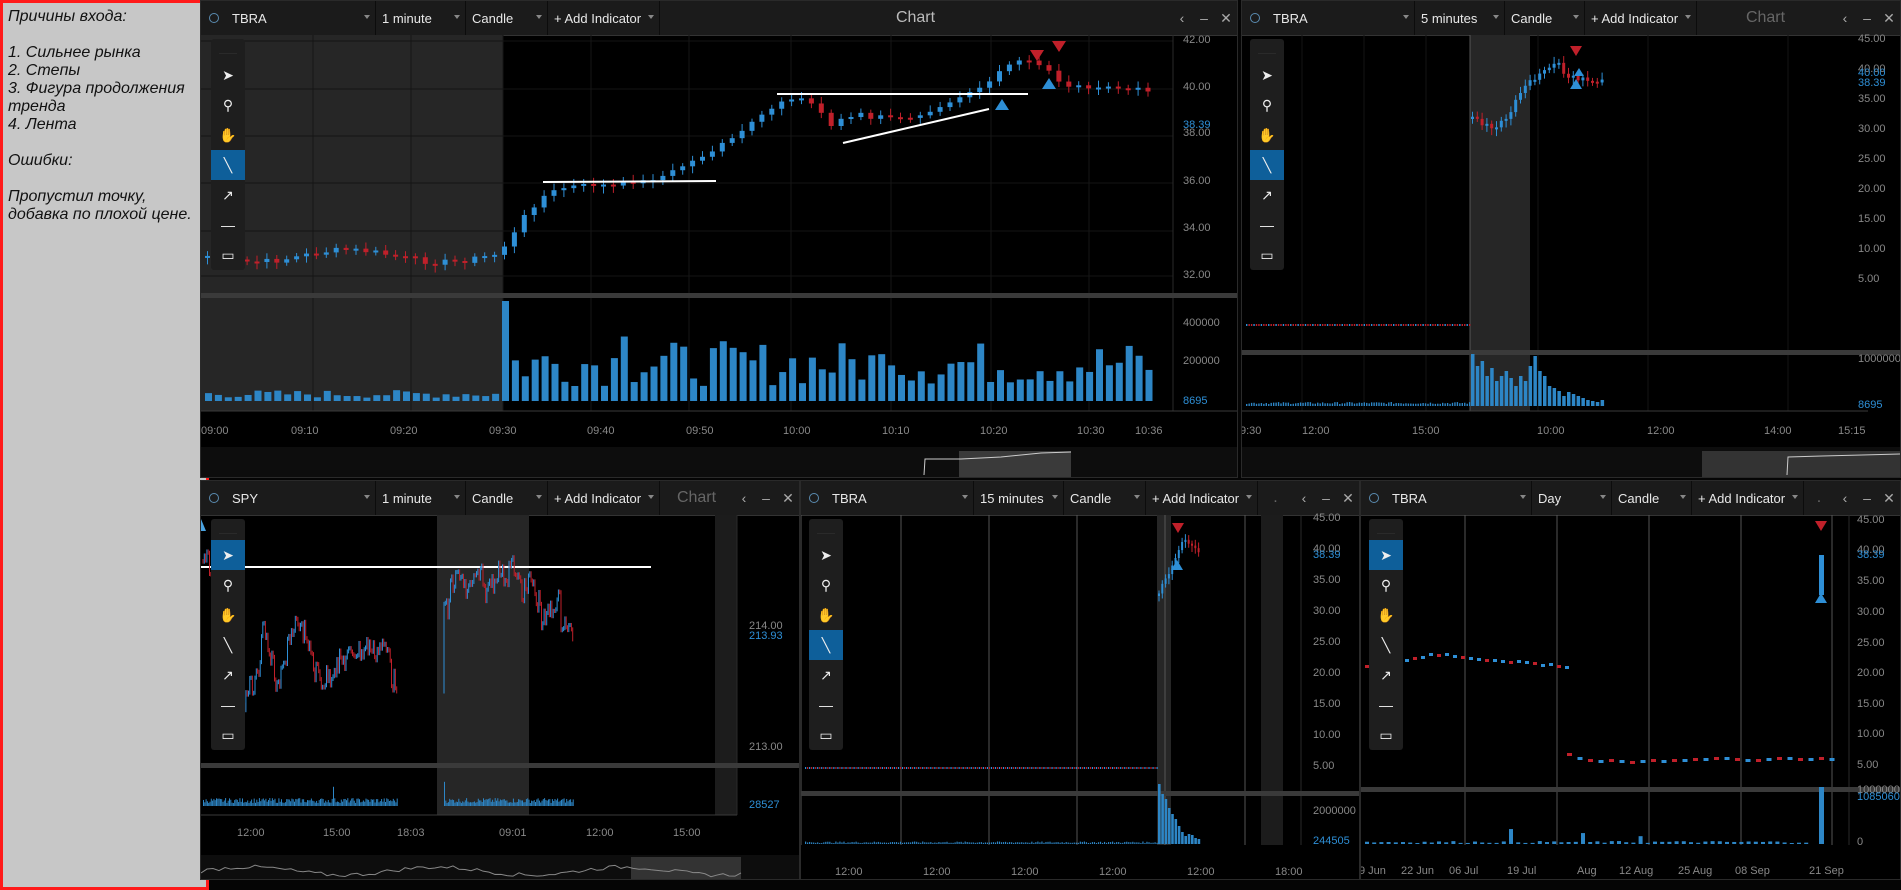  What do you see at coordinates (215, 431) in the screenshot?
I see `time-axis-label: 09:00` at bounding box center [215, 431].